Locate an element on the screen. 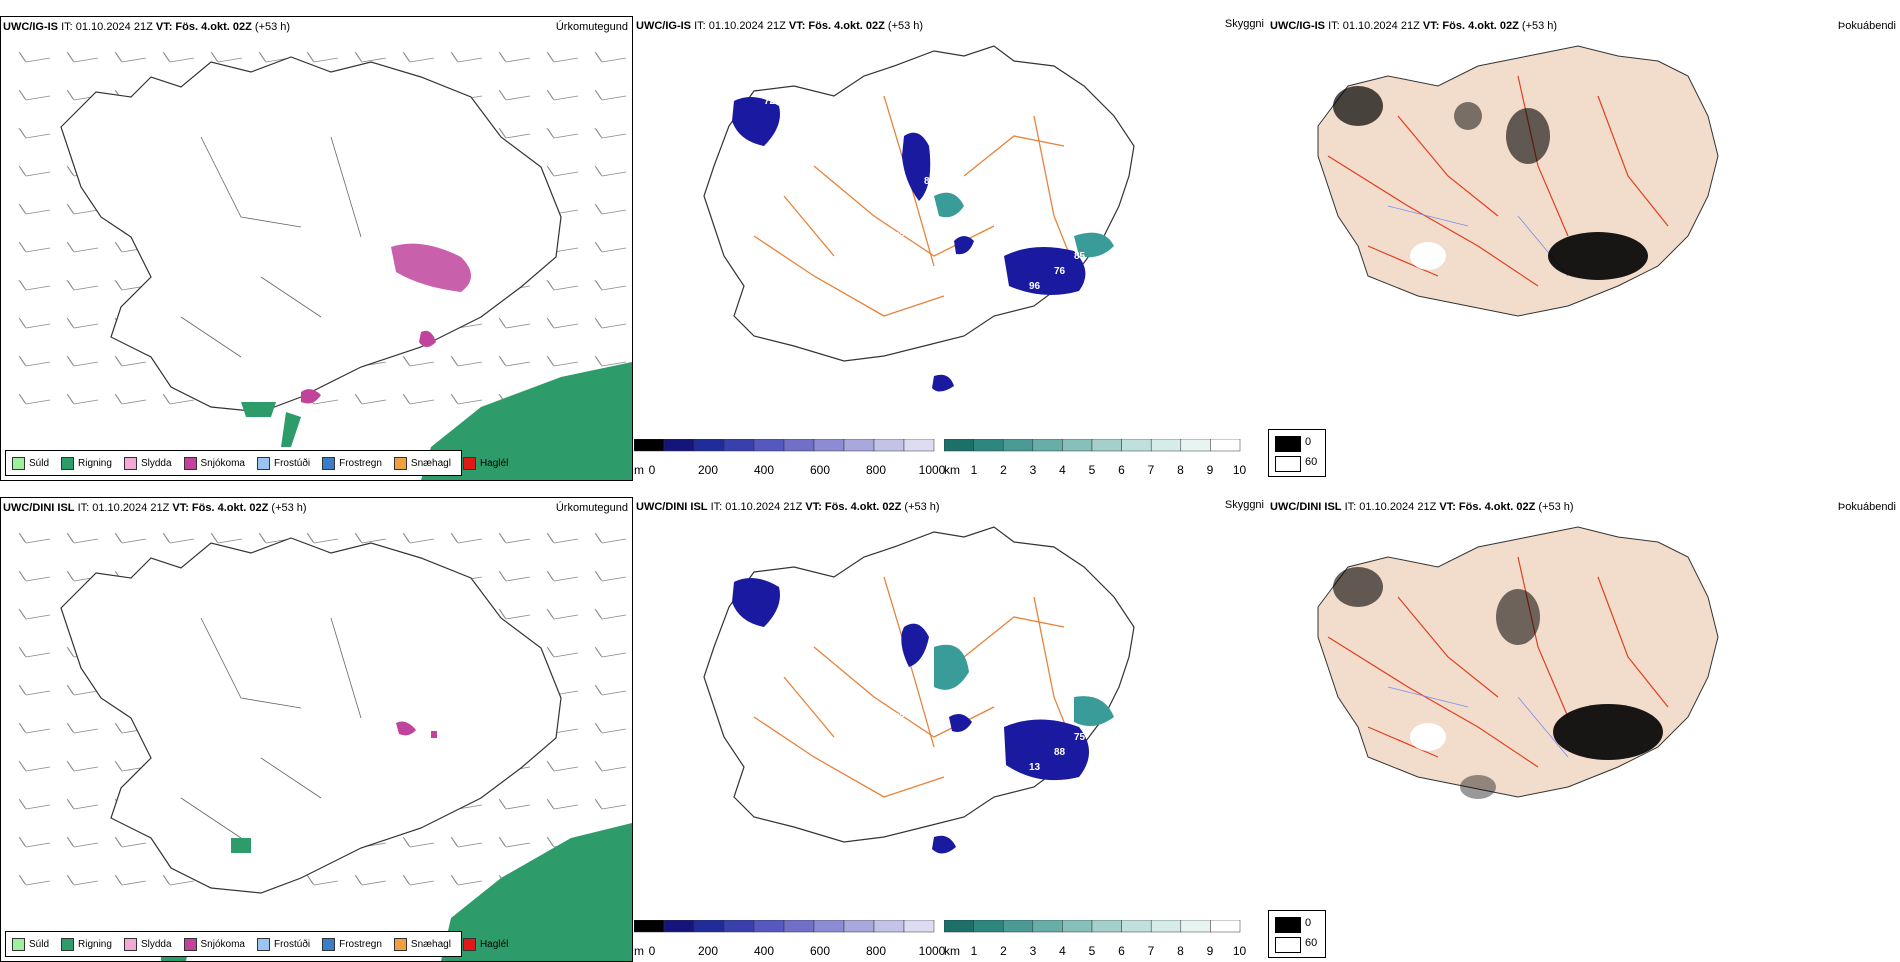 This screenshot has height=962, width=1900. fog-legend-white is located at coordinates (1288, 464).